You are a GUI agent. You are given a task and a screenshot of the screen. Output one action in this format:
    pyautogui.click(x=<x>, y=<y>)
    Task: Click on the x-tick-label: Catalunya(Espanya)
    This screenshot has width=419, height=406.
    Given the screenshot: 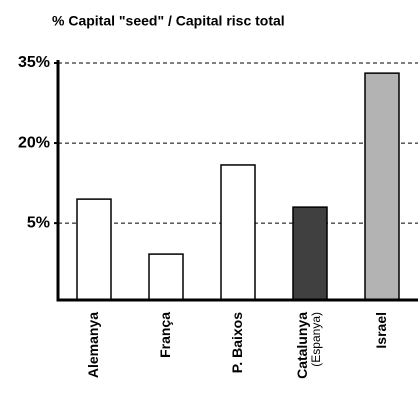 What is the action you would take?
    pyautogui.click(x=308, y=345)
    